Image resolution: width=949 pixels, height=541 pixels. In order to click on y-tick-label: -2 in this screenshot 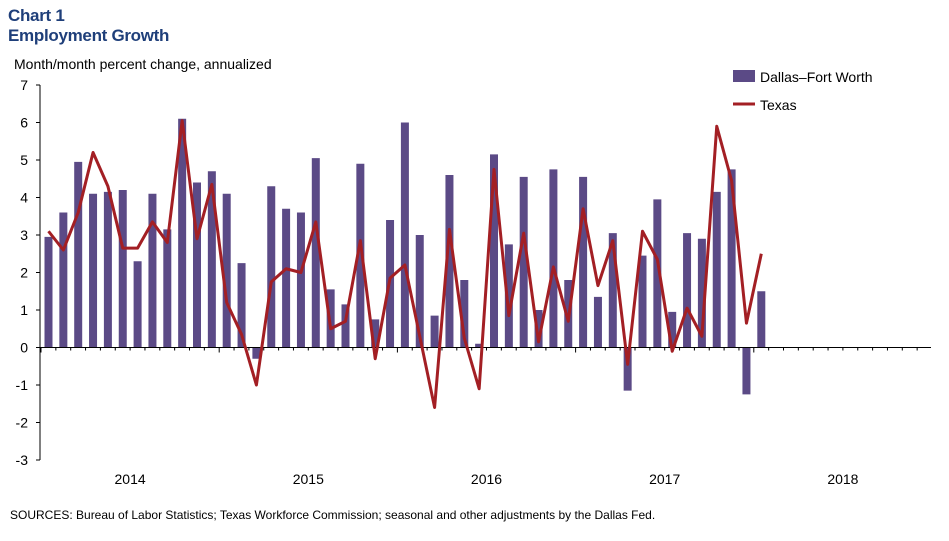, I will do `click(22, 423)`.